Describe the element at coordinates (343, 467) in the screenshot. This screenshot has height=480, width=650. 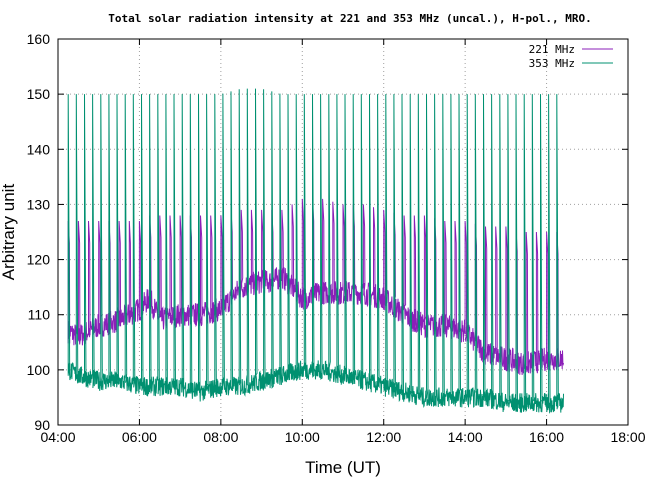
I see `x-axis-label: Time (UT)` at that location.